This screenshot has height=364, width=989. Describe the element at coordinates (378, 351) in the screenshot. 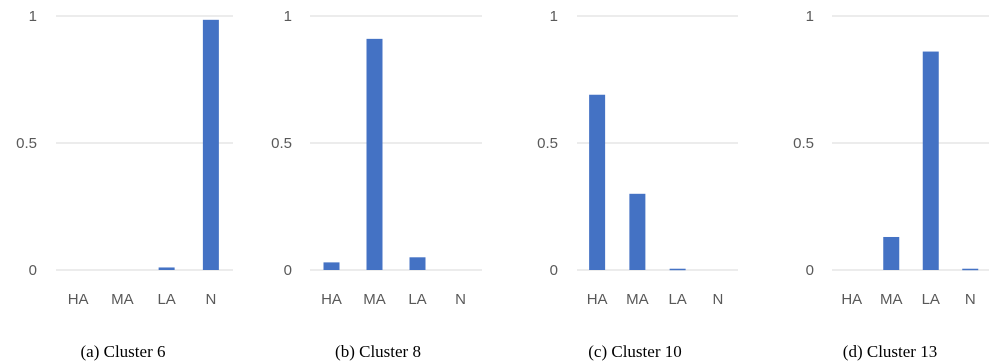

I see `chart-caption: (b) Cluster 8` at that location.